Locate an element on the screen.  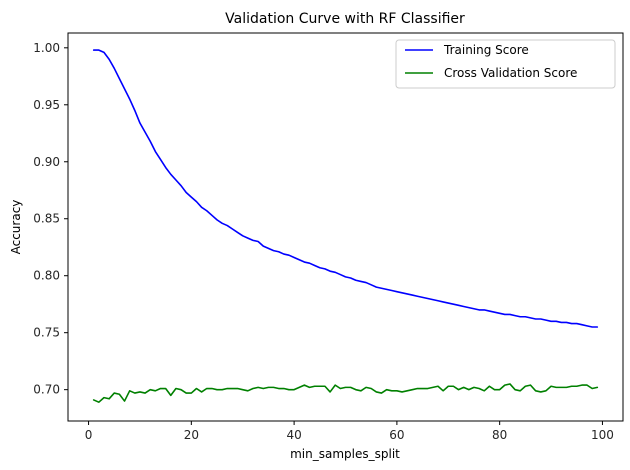
y-tick-label: 0.95 is located at coordinates (46, 105).